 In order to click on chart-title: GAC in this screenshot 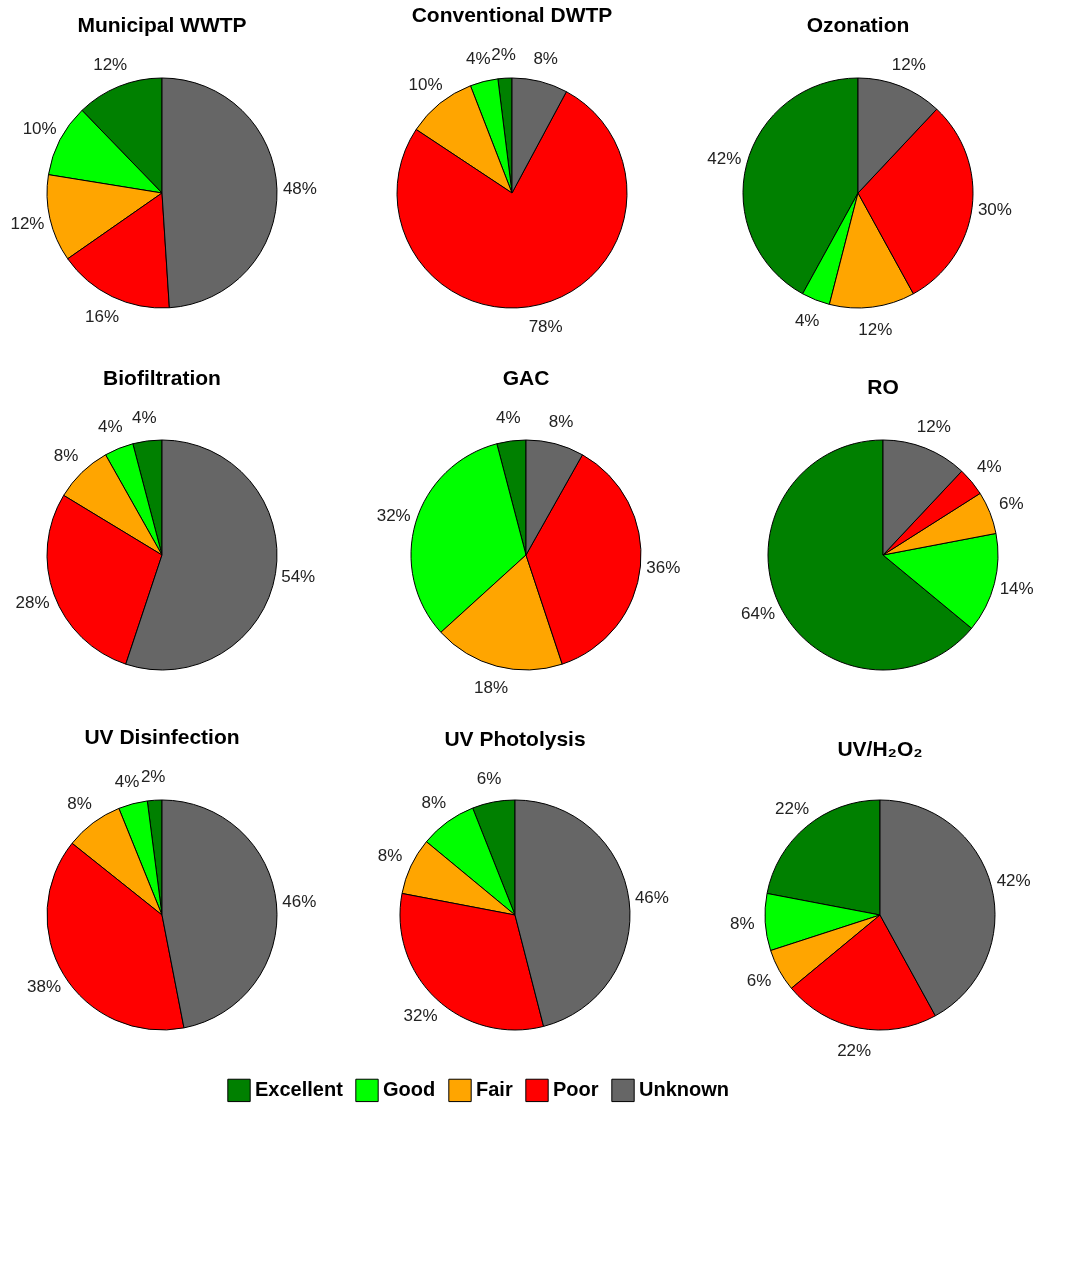, I will do `click(526, 378)`.